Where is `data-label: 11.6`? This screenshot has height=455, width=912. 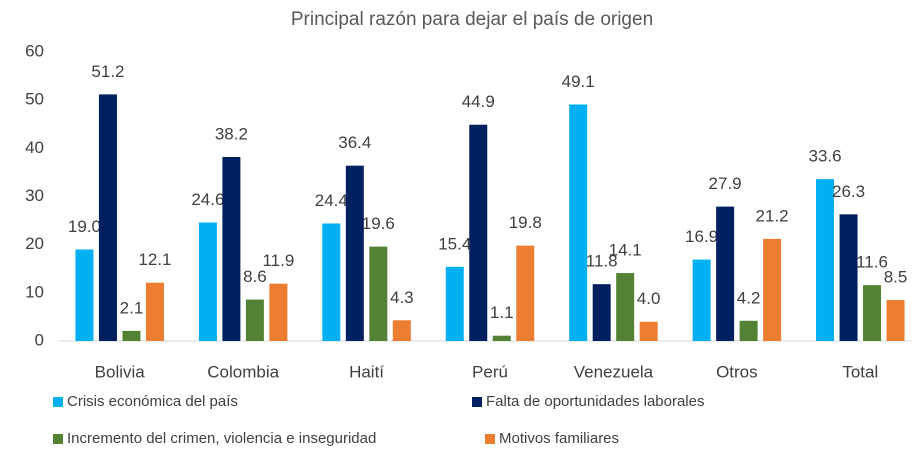
data-label: 11.6 is located at coordinates (872, 262).